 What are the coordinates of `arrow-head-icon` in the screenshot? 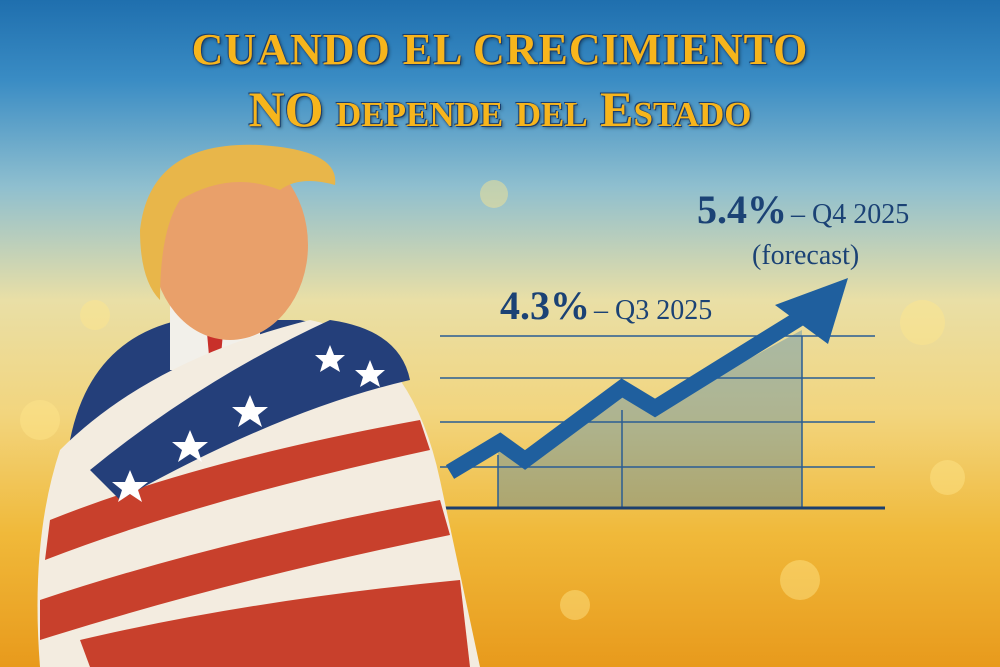 It's located at (811, 311).